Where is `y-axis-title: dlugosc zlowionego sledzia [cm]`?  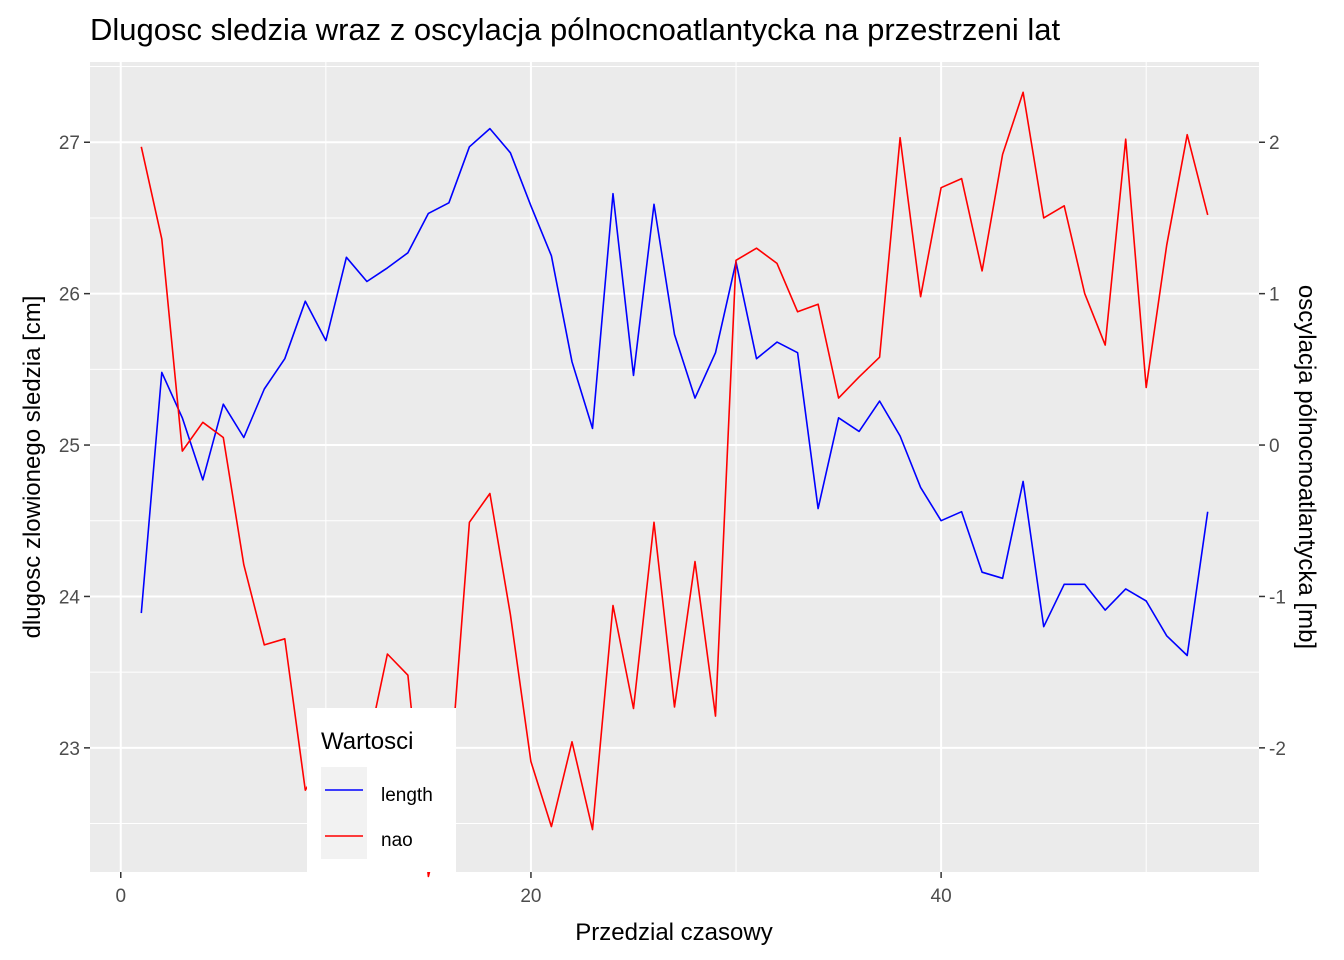
y-axis-title: dlugosc zlowionego sledzia [cm] is located at coordinates (32, 467).